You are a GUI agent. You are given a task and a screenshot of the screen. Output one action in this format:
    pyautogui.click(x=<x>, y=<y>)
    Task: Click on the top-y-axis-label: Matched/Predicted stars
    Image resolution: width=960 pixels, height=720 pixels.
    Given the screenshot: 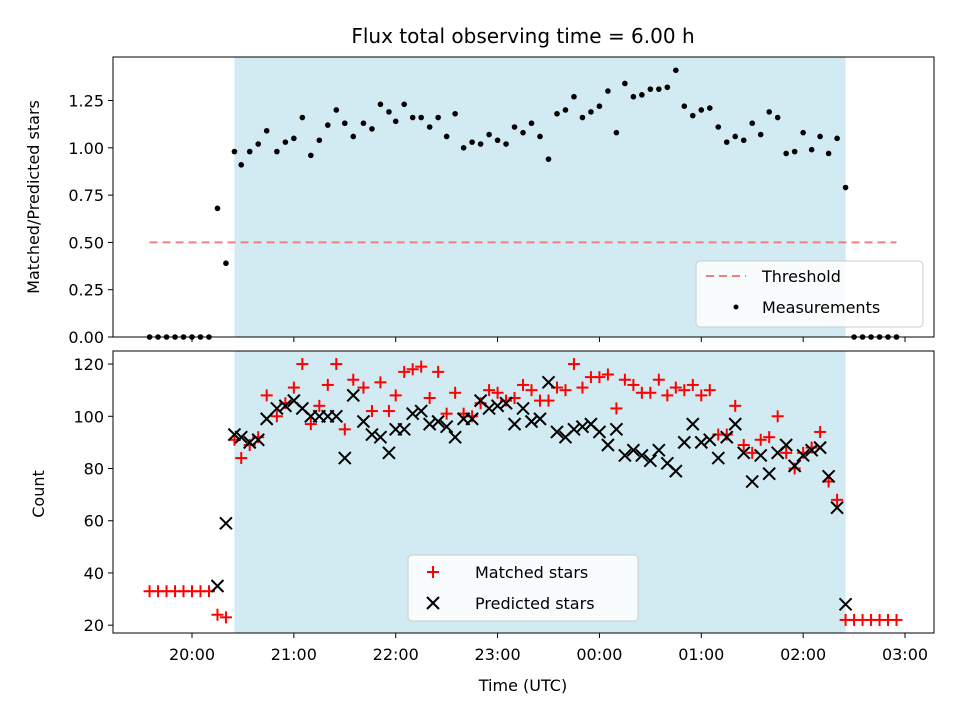 What is the action you would take?
    pyautogui.click(x=33, y=197)
    